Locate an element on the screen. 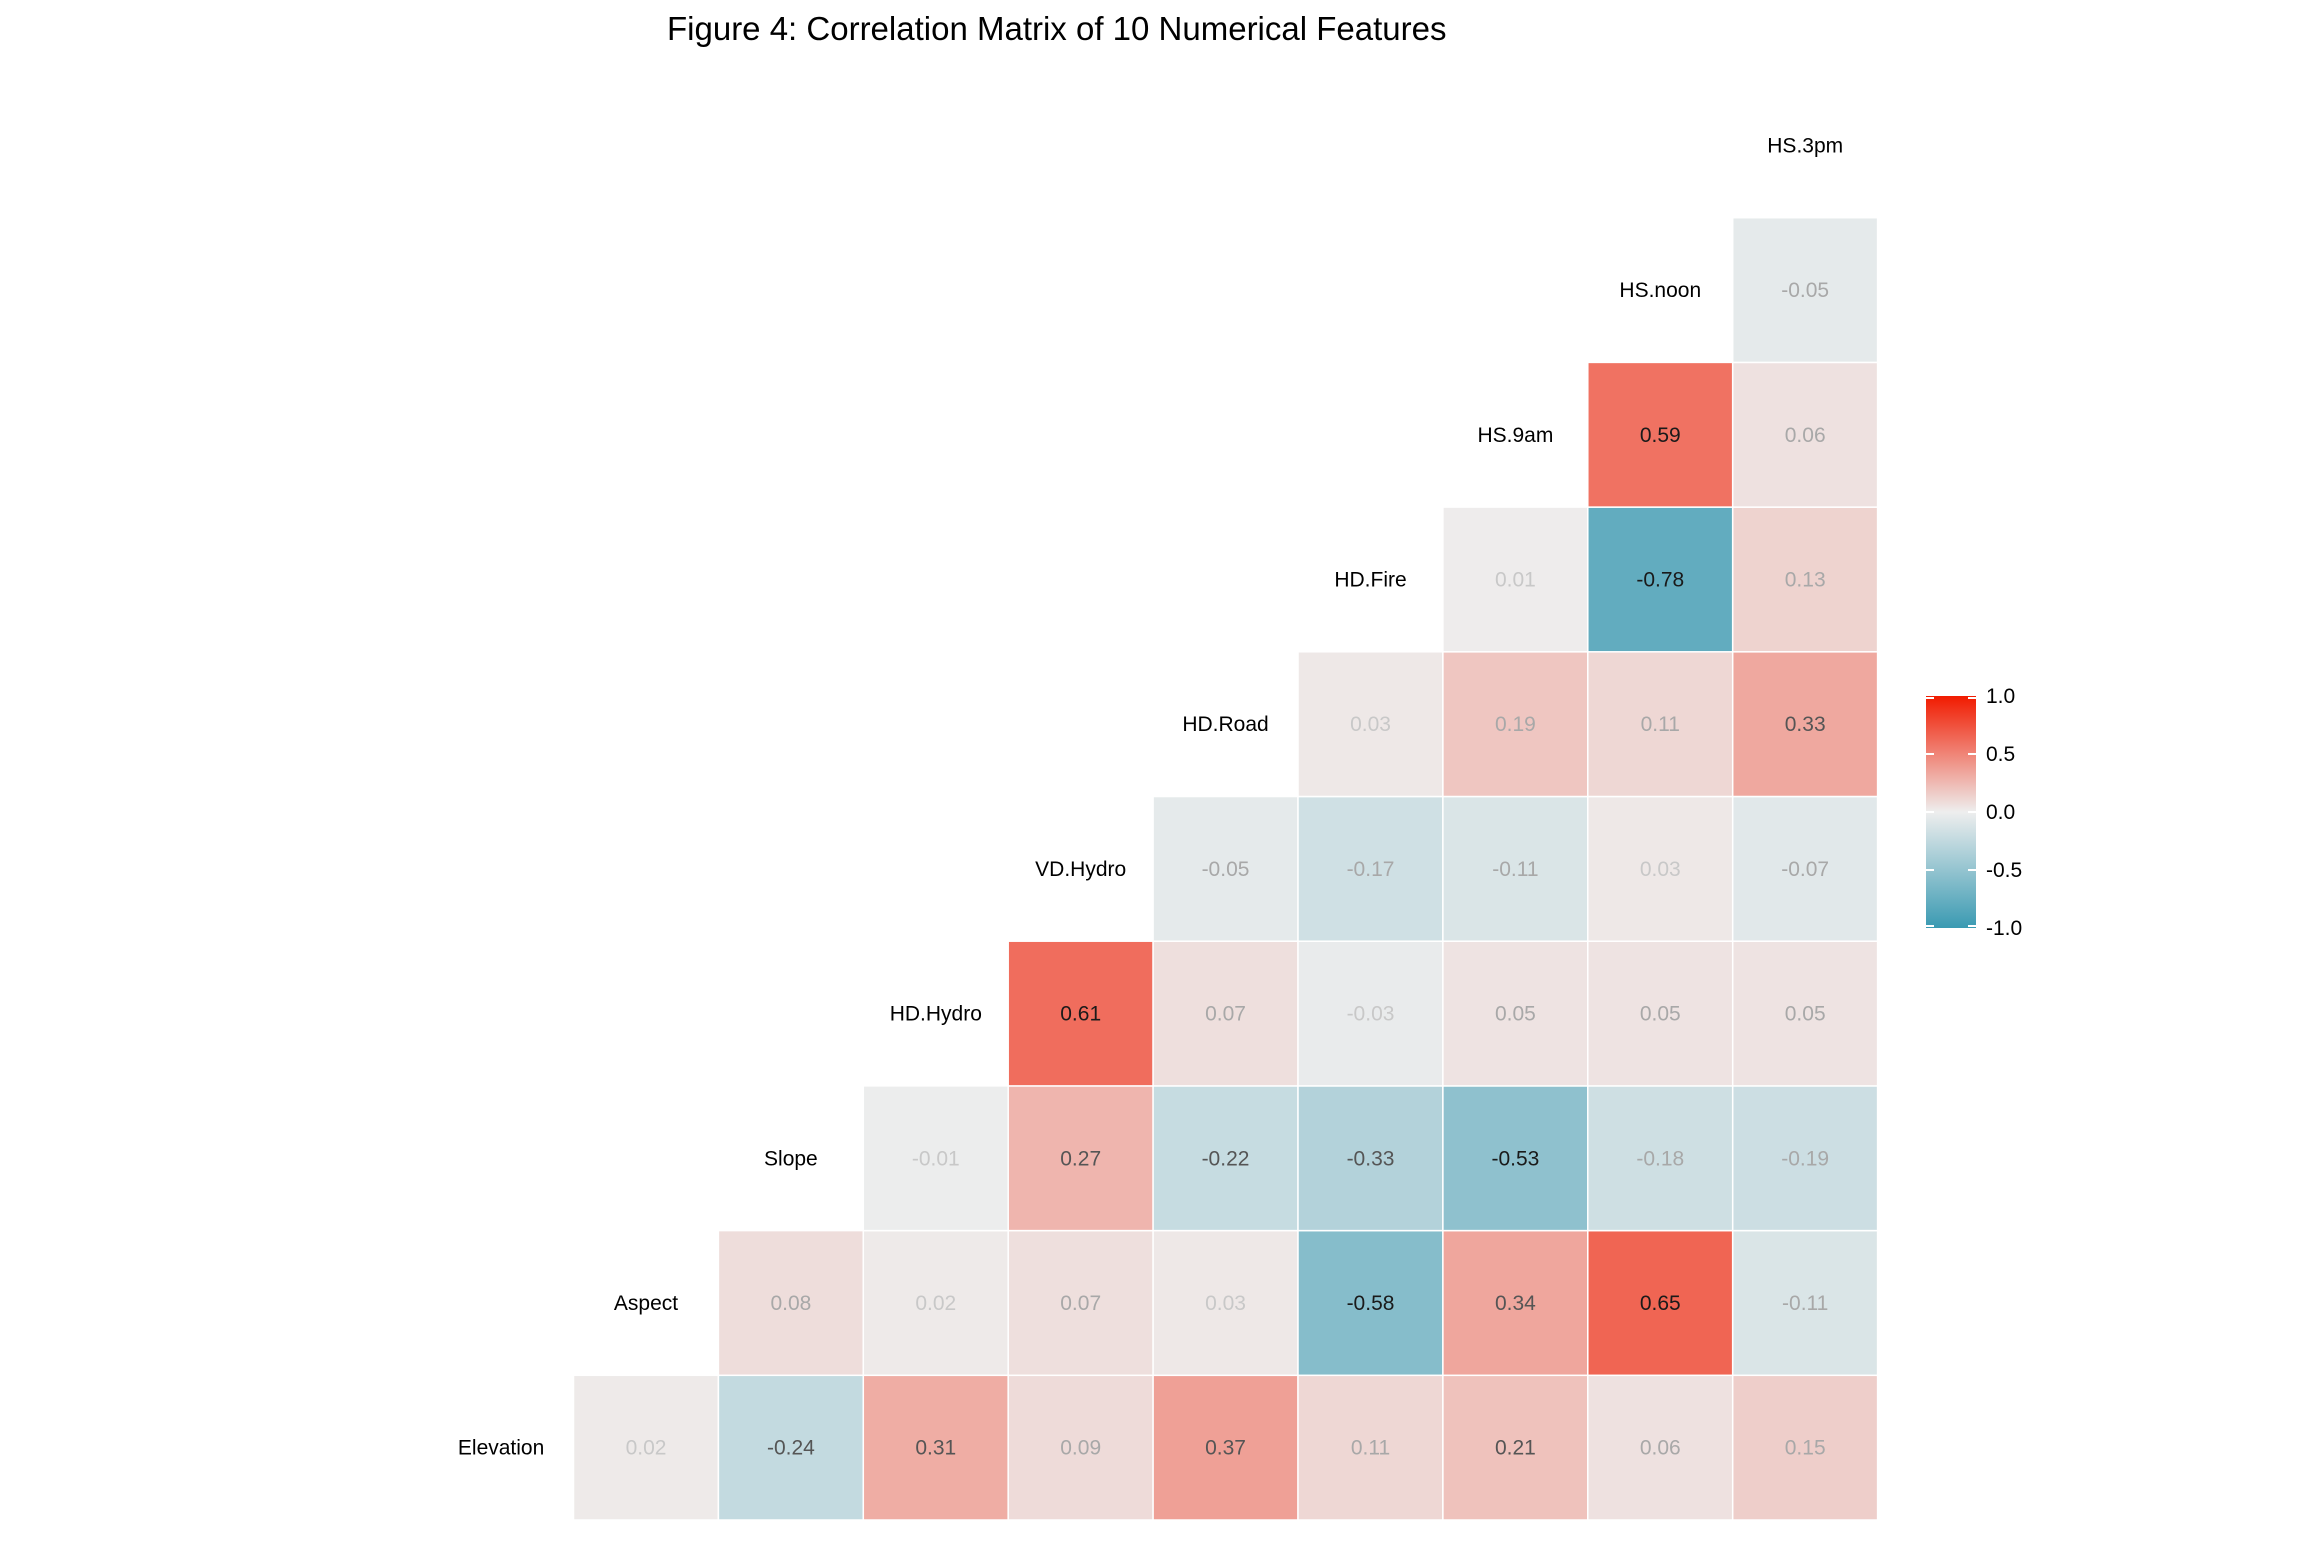 This screenshot has width=2304, height=1541. cell-value-label: -0.22 is located at coordinates (1226, 1158).